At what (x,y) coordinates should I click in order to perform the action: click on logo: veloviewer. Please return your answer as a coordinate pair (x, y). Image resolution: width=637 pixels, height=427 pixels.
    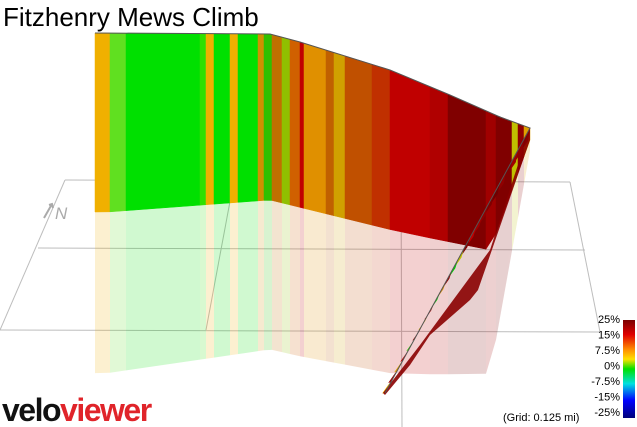
    Looking at the image, I should click on (77, 409).